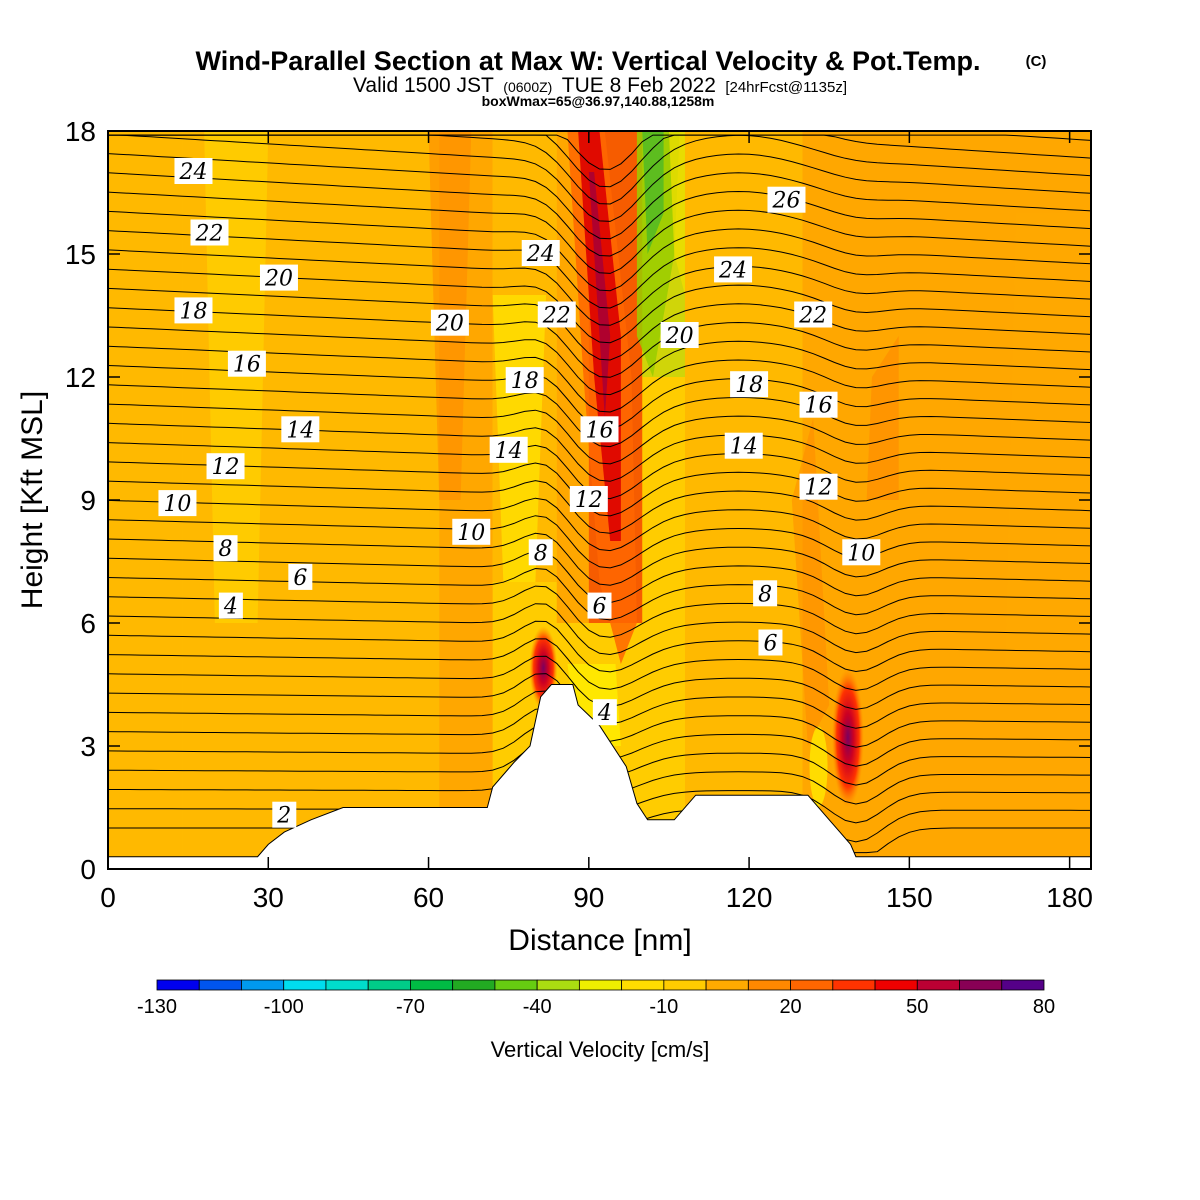  I want to click on colorbar-tick-label: -70, so click(410, 1007).